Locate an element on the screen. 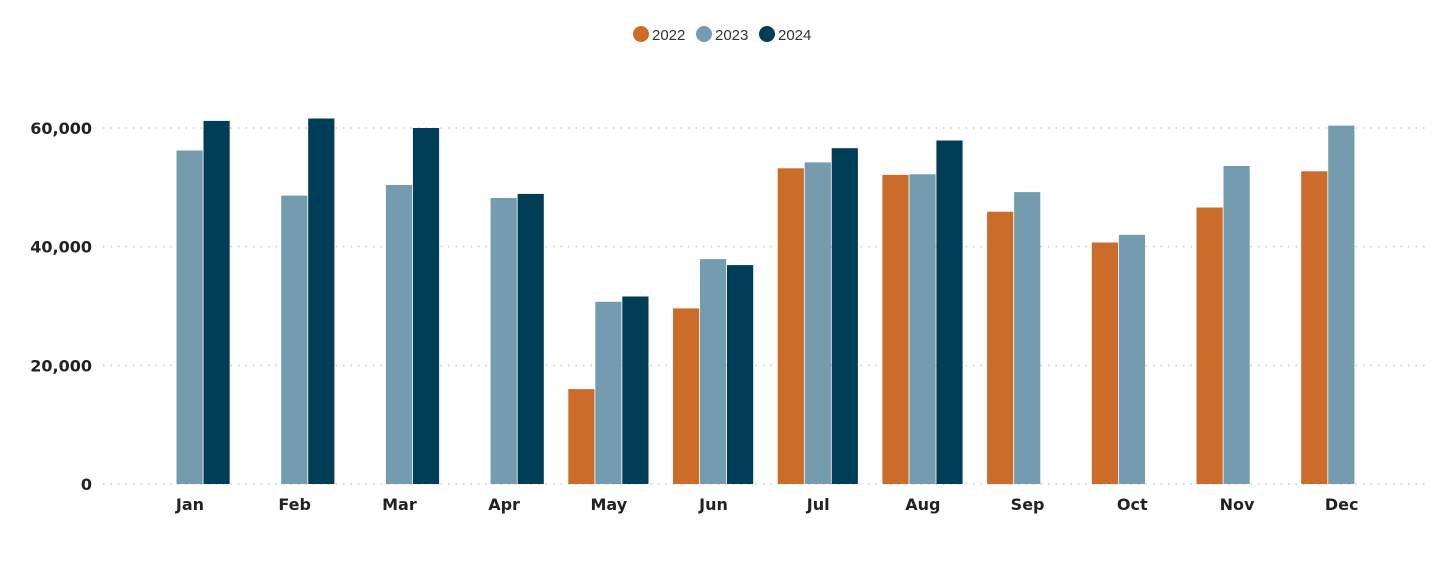 The width and height of the screenshot is (1454, 569). bar-oct-2022 is located at coordinates (1104, 363).